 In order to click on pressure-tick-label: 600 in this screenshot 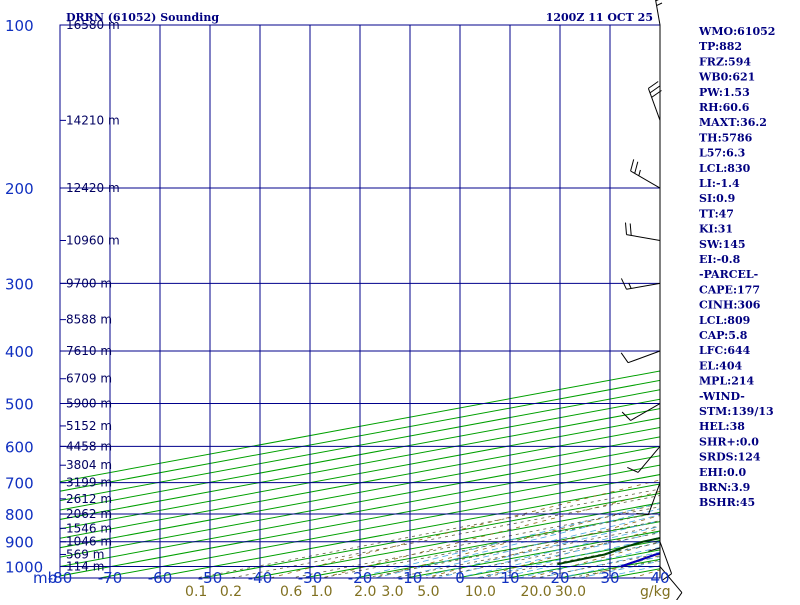, I will do `click(19, 447)`.